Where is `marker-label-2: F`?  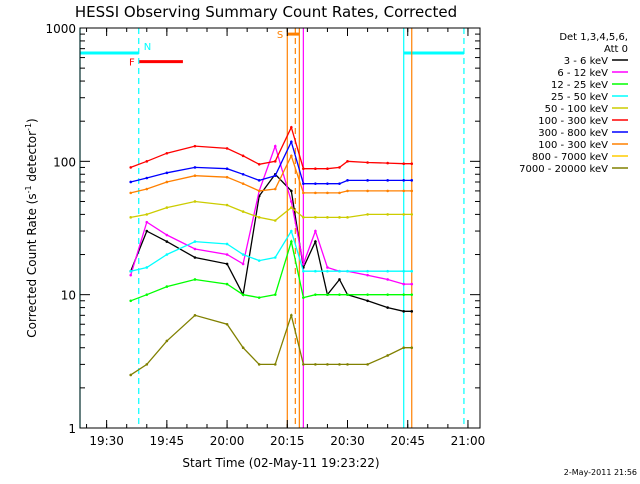 marker-label-2: F is located at coordinates (132, 63).